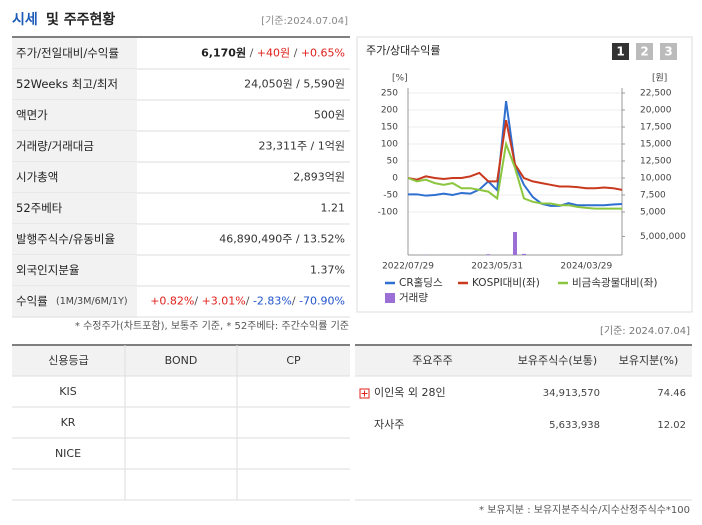 The width and height of the screenshot is (702, 525). I want to click on y-tick-label: 200, so click(389, 111).